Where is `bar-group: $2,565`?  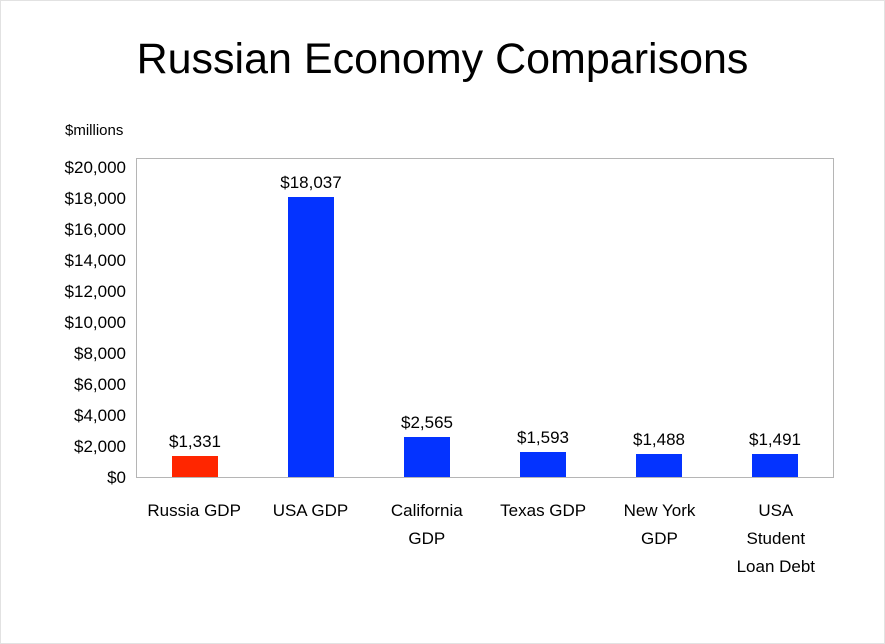 bar-group: $2,565 is located at coordinates (427, 322).